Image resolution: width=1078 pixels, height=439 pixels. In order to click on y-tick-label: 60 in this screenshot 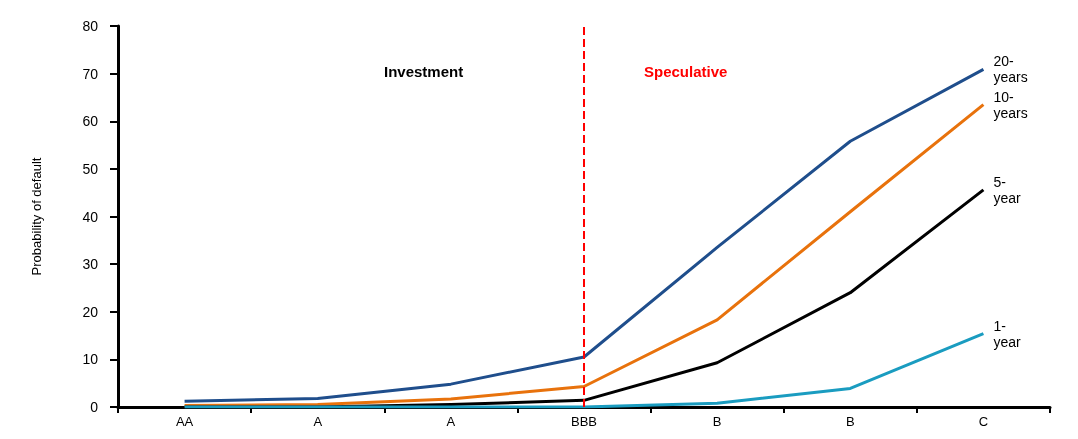, I will do `click(90, 121)`.